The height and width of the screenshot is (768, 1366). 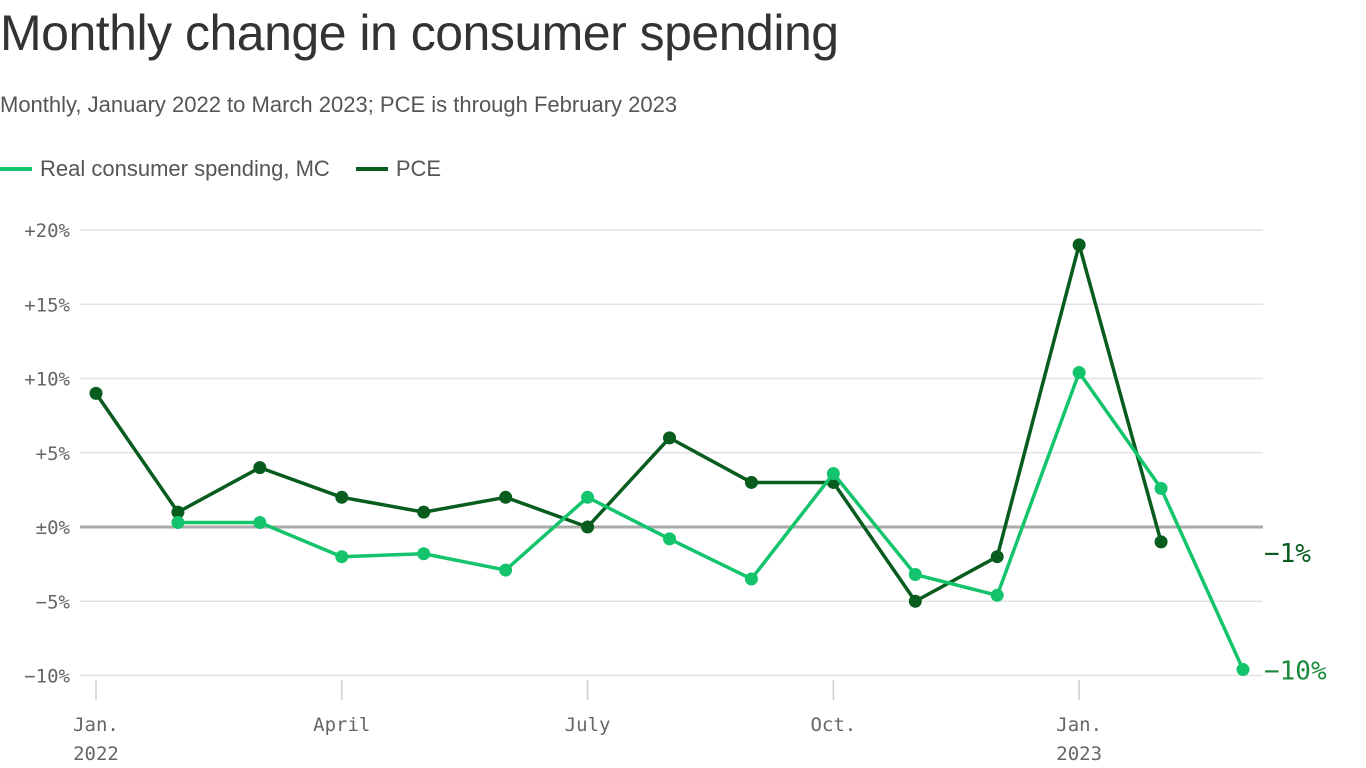 What do you see at coordinates (96, 754) in the screenshot?
I see `x-tick-label-year: 2022` at bounding box center [96, 754].